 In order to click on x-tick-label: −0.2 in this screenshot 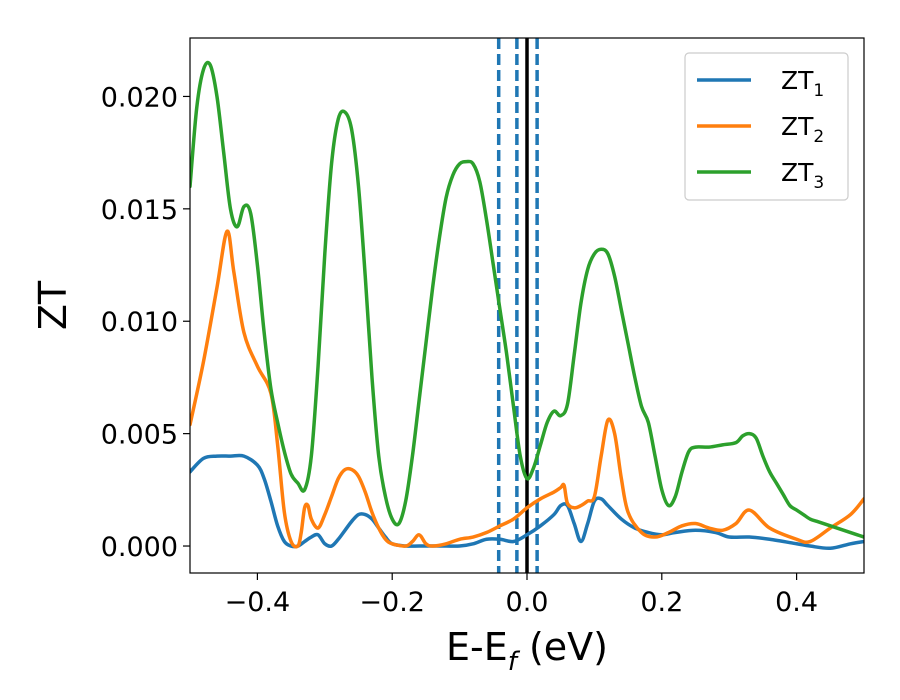, I will do `click(392, 602)`.